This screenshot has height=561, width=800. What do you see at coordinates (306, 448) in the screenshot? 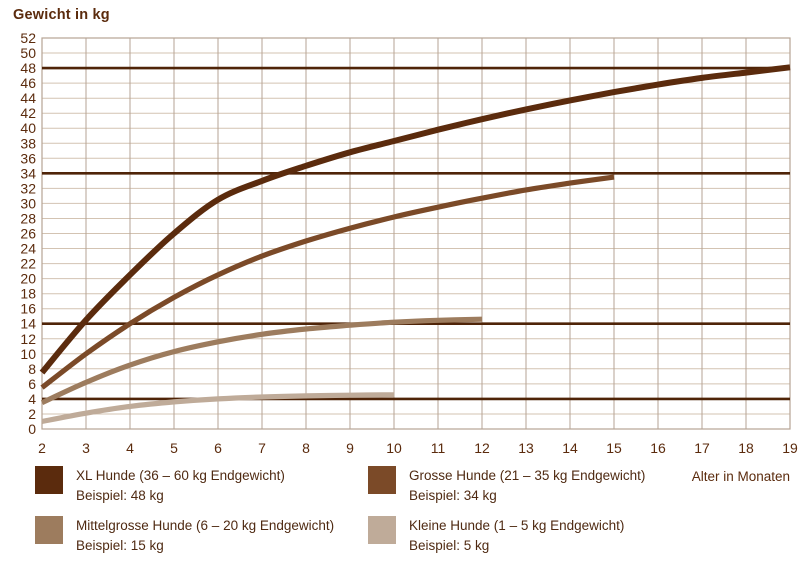
I see `x-tick-label: 8` at bounding box center [306, 448].